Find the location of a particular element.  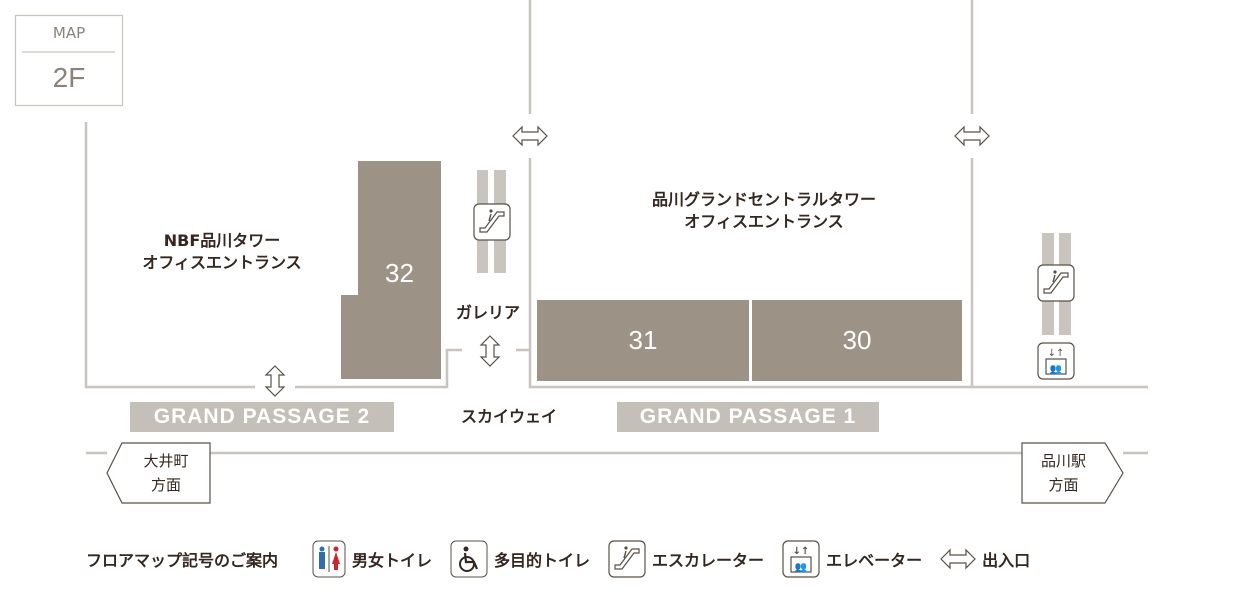

unit-31: 31 is located at coordinates (643, 340).